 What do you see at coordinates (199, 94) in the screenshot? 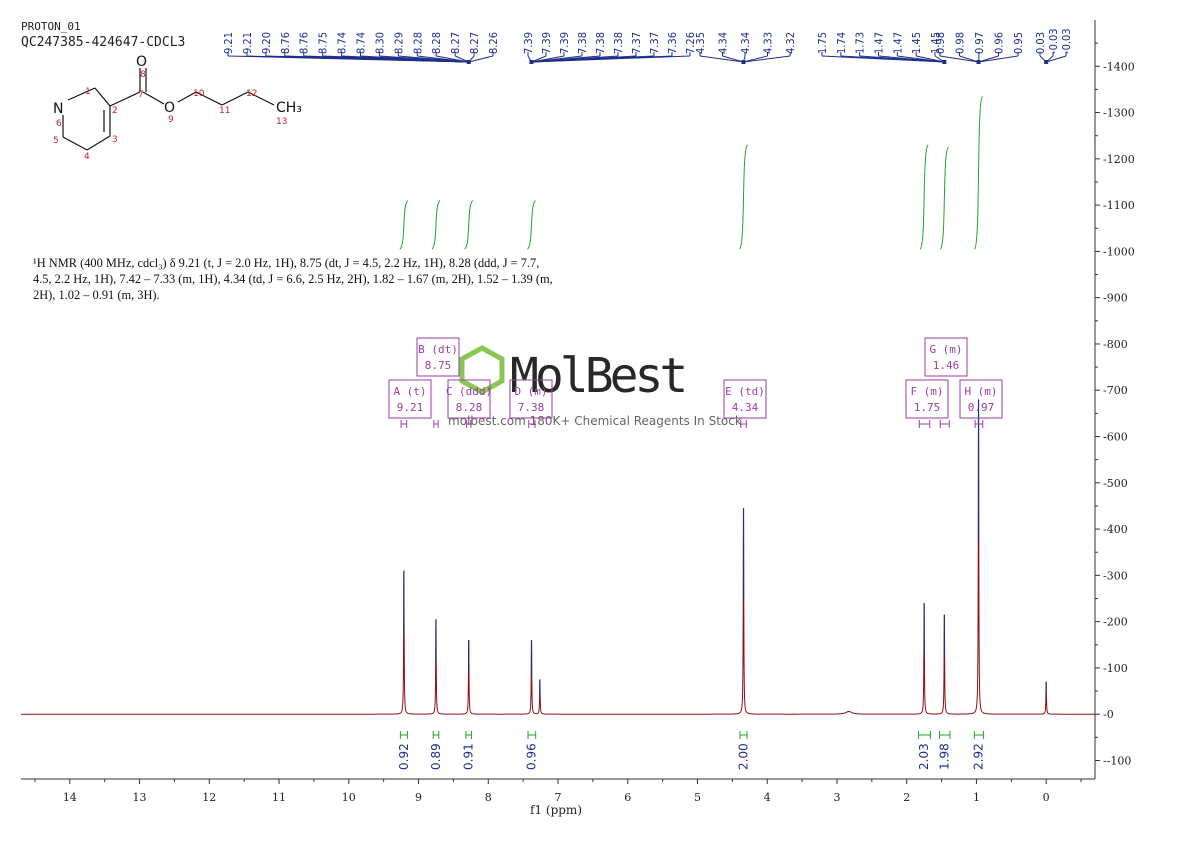
I see `atom-number: 10` at bounding box center [199, 94].